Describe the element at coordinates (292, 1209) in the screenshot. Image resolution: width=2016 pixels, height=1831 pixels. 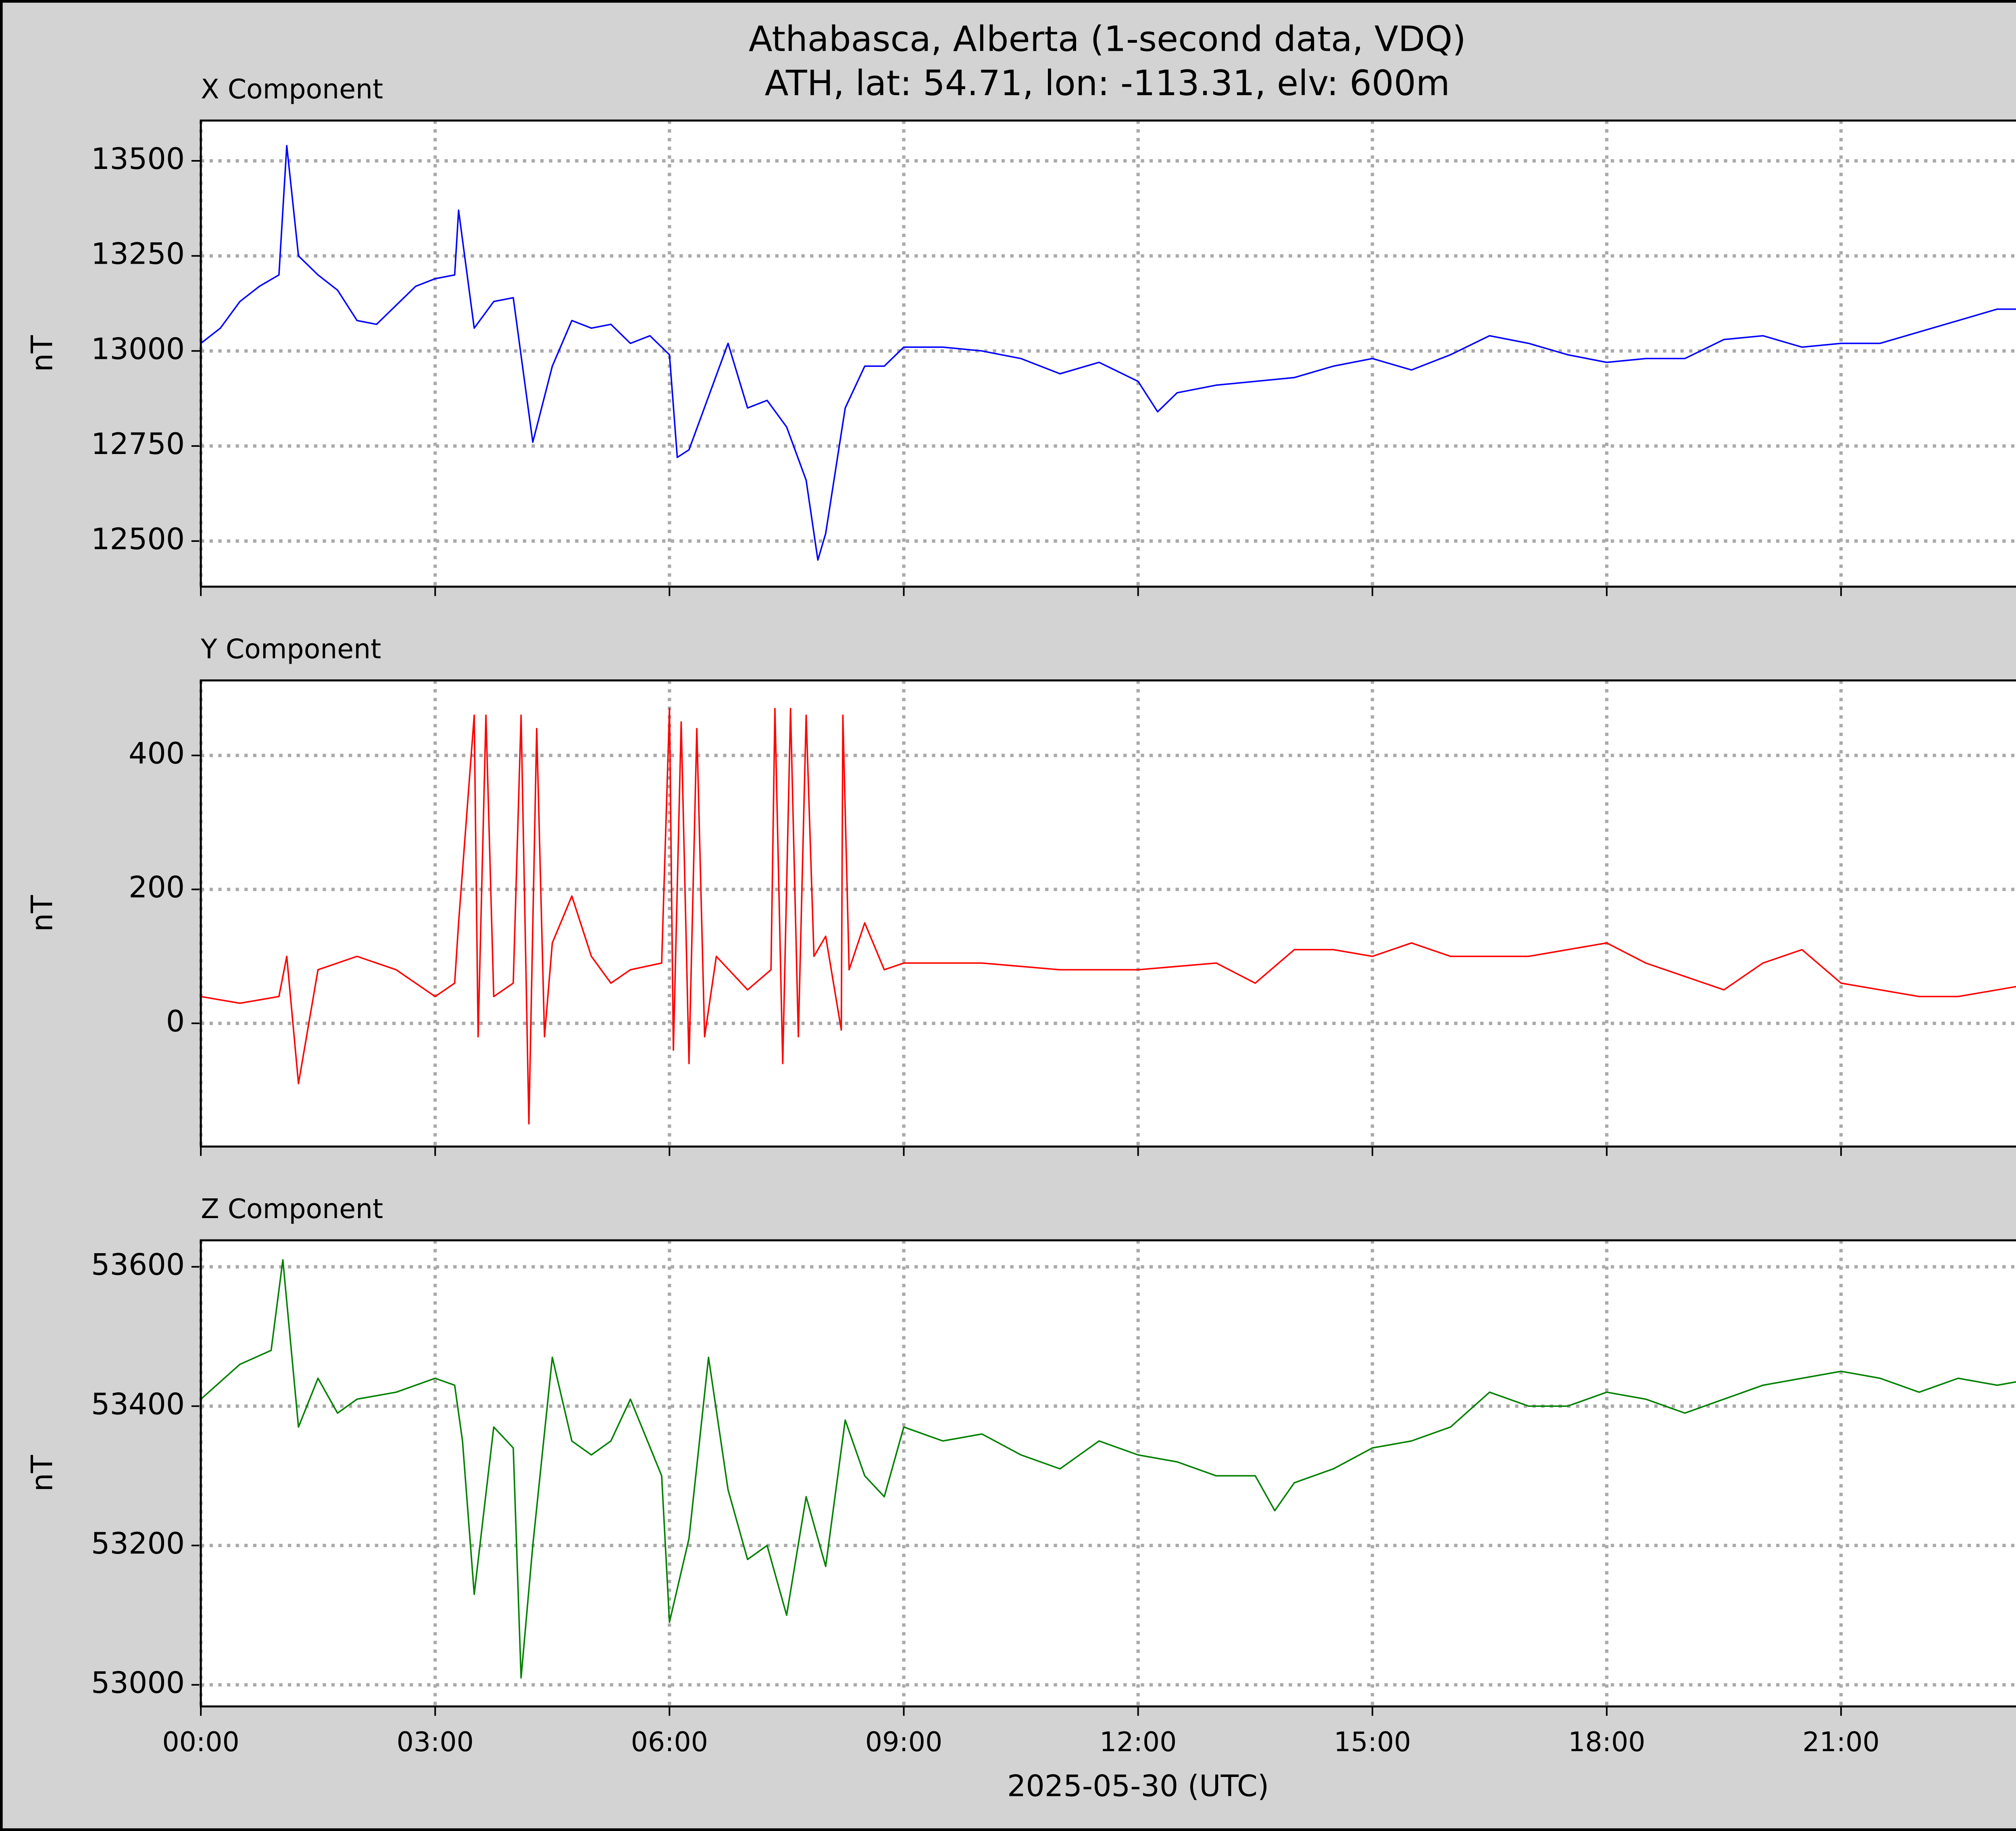
I see `panel-title: Z Component` at that location.